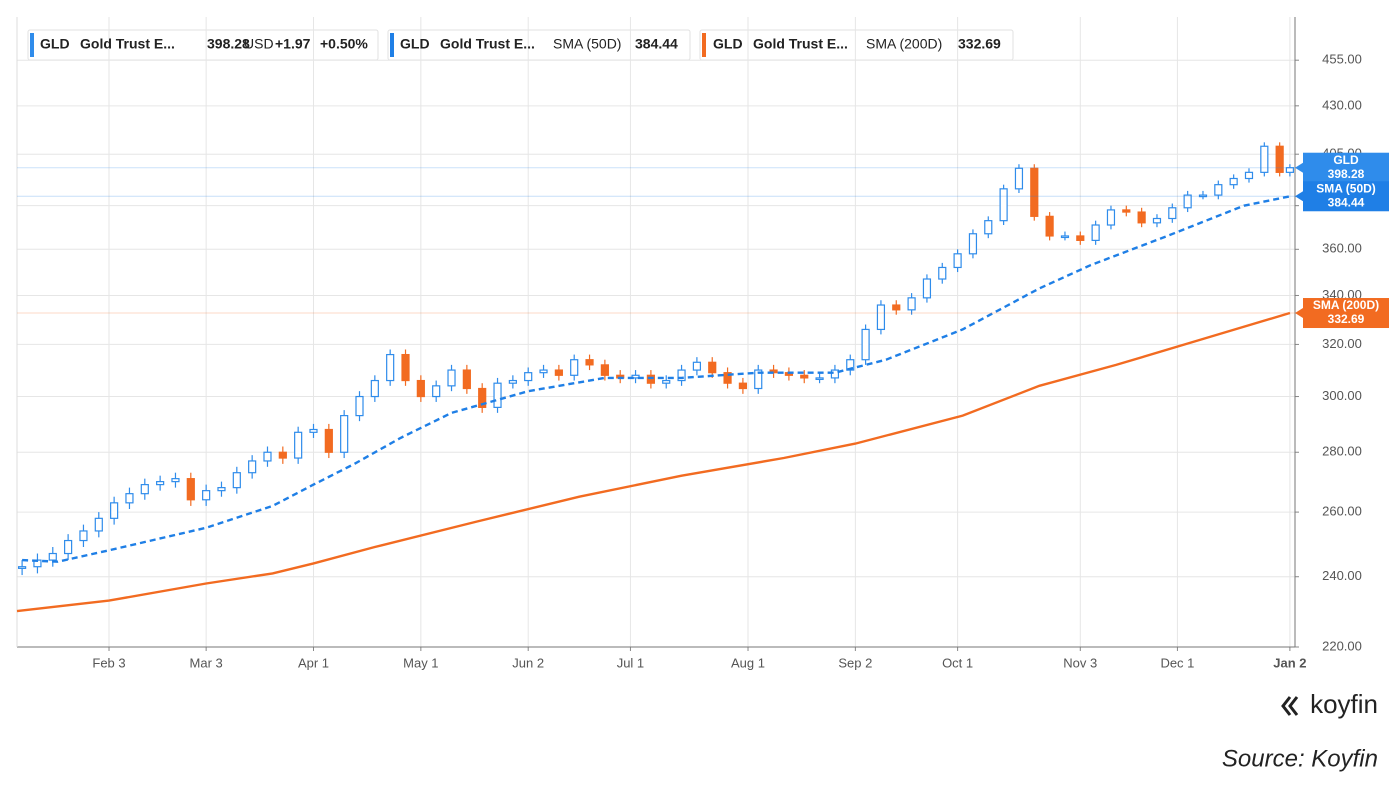 The width and height of the screenshot is (1400, 804). What do you see at coordinates (855, 662) in the screenshot?
I see `x-tick-label: Sep 2` at bounding box center [855, 662].